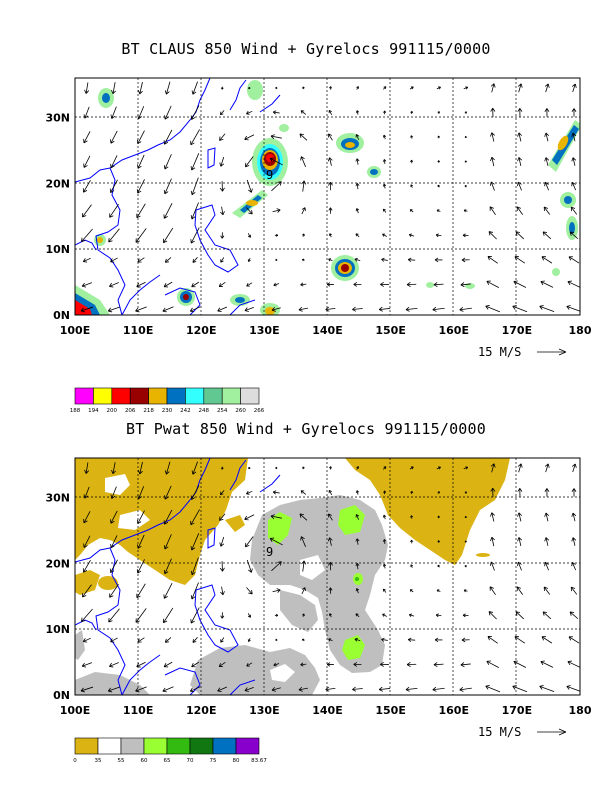  I want to click on storm-marker-2: 9, so click(269, 552).